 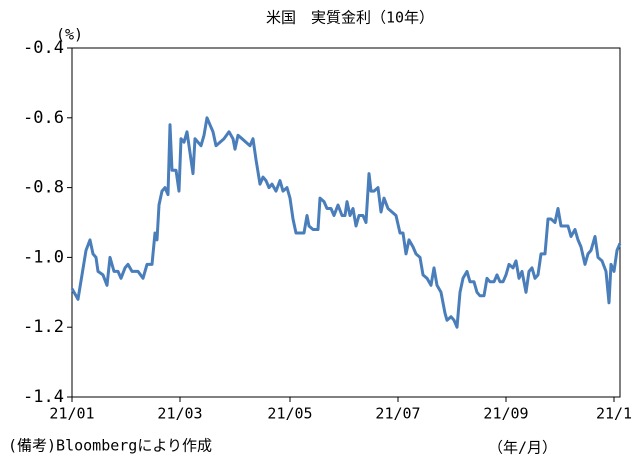 What do you see at coordinates (110, 446) in the screenshot?
I see `source-note: (備考)Bloombergにより作成` at bounding box center [110, 446].